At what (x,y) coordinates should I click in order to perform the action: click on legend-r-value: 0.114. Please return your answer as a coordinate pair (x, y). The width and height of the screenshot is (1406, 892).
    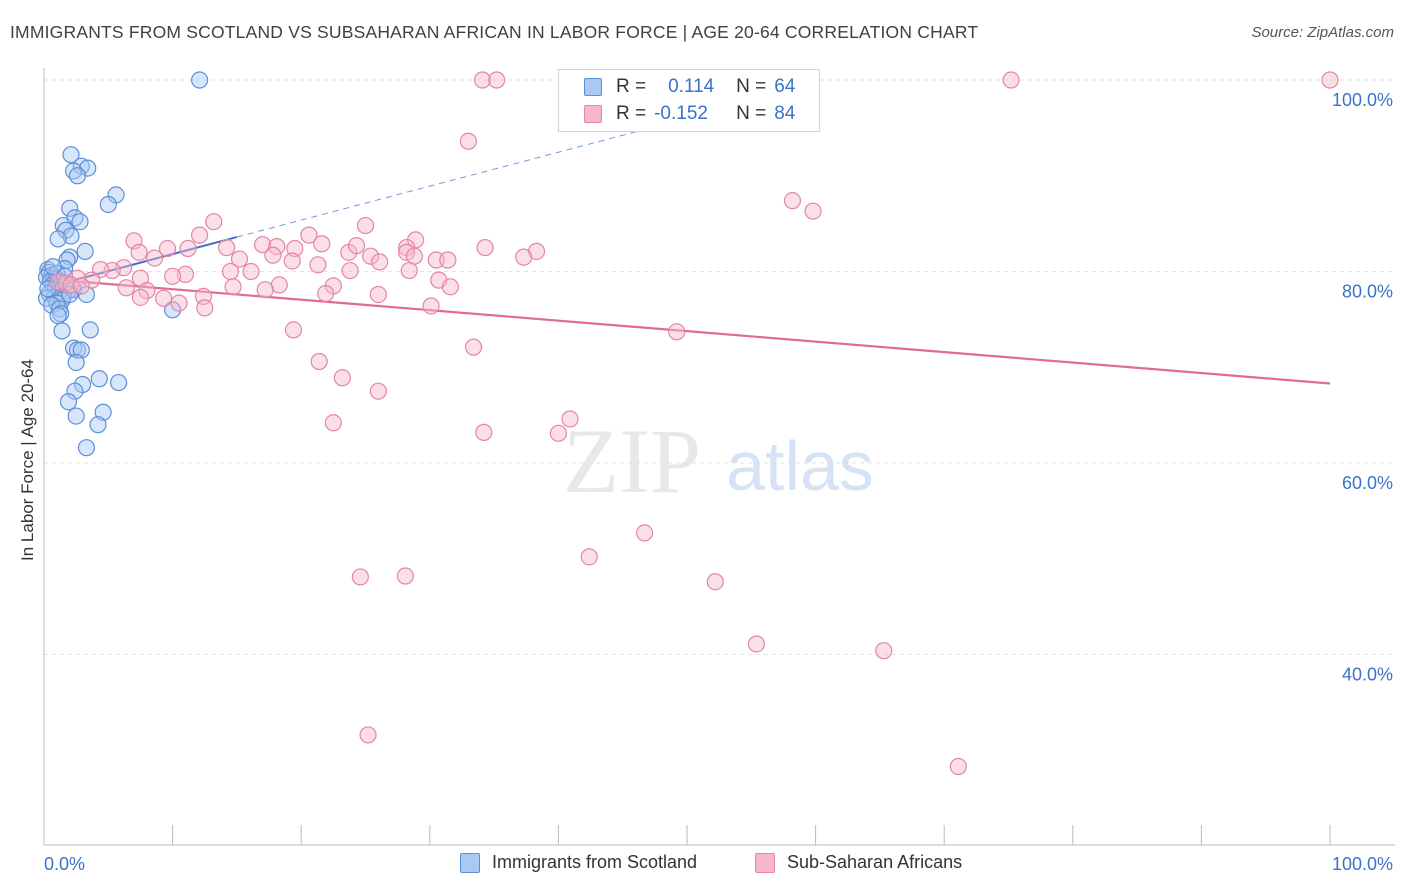
    Looking at the image, I should click on (691, 86).